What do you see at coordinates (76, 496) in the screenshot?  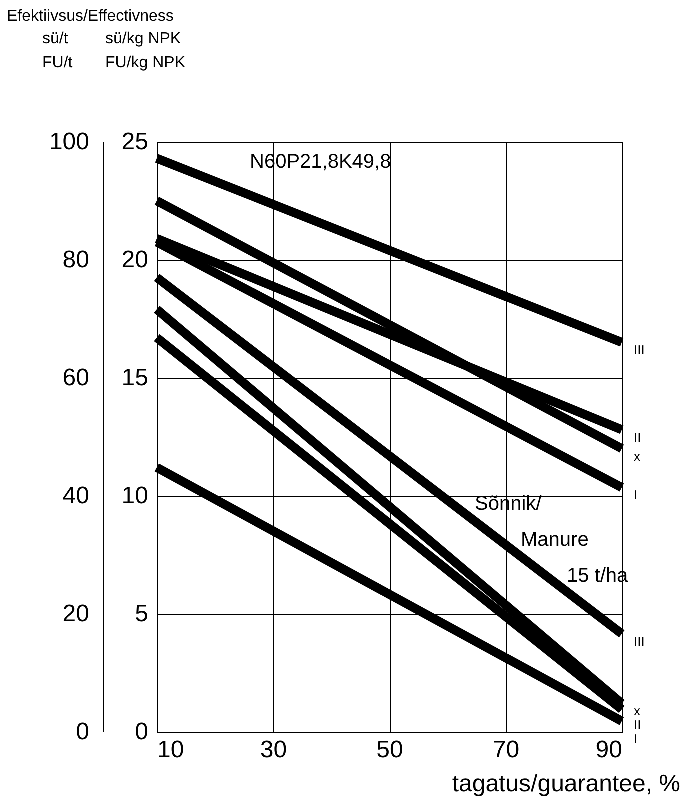 I see `y-tick-label: 40` at bounding box center [76, 496].